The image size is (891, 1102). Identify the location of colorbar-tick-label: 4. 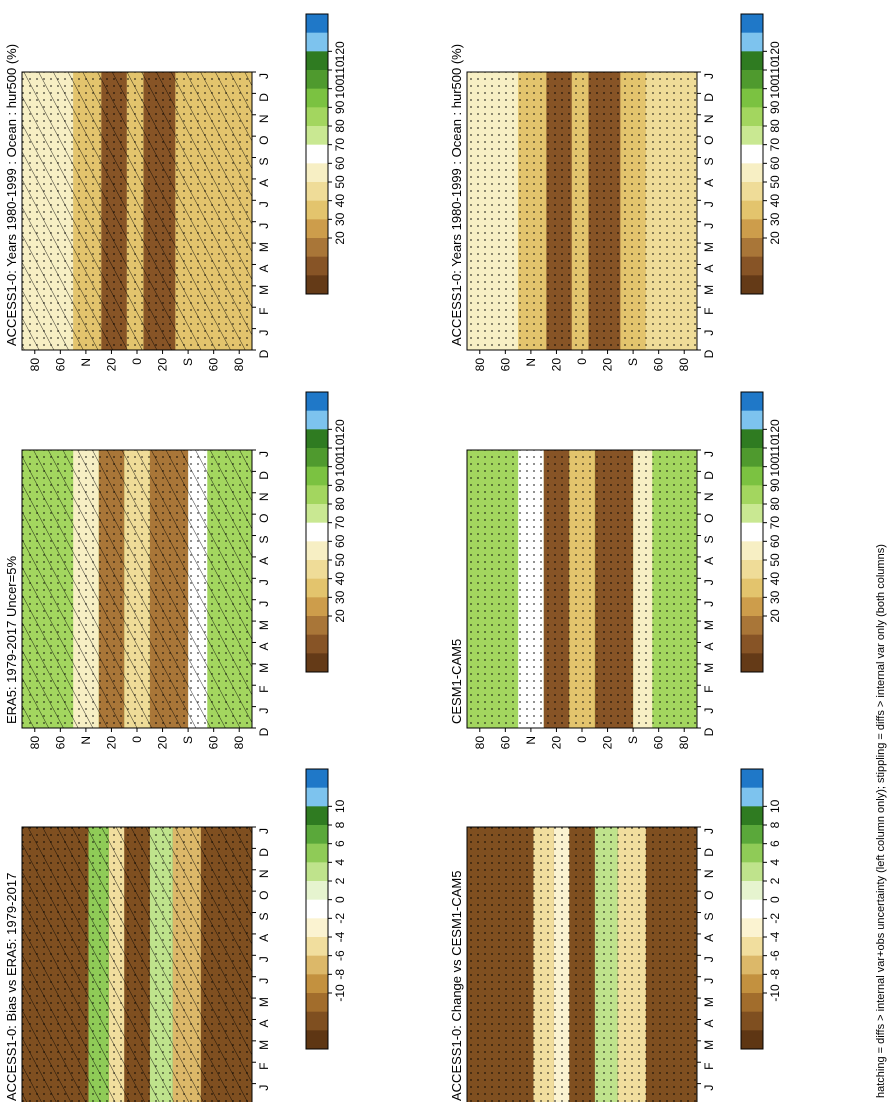
(340, 862).